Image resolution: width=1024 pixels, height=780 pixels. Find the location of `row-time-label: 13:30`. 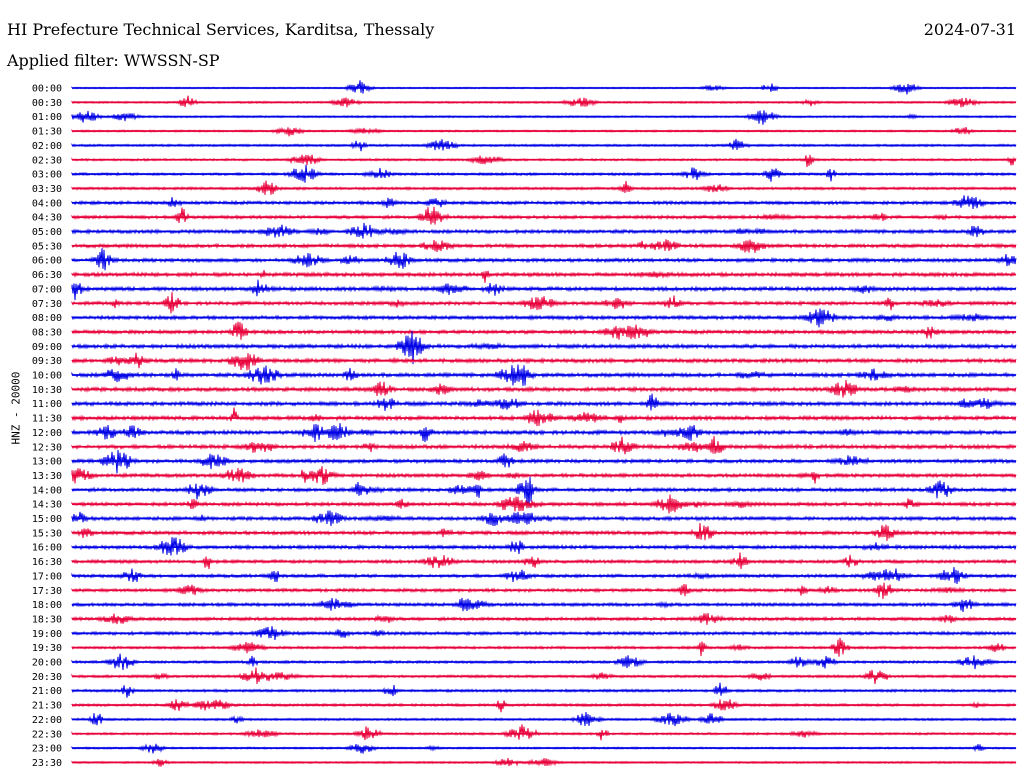

row-time-label: 13:30 is located at coordinates (47, 476).